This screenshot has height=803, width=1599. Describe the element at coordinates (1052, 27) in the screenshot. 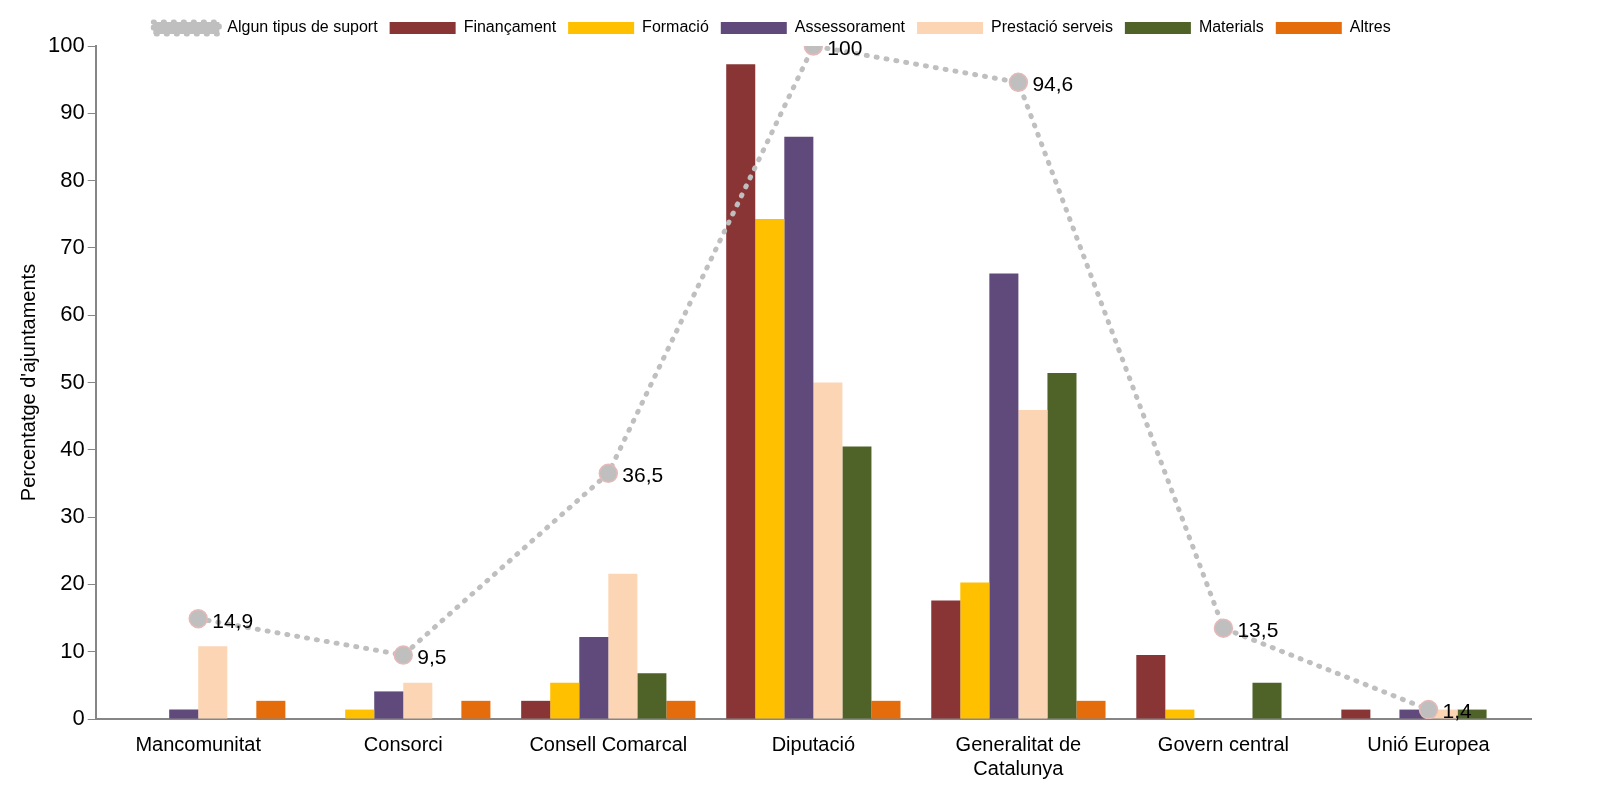

I see `legend-label: Prestació serveis` at that location.